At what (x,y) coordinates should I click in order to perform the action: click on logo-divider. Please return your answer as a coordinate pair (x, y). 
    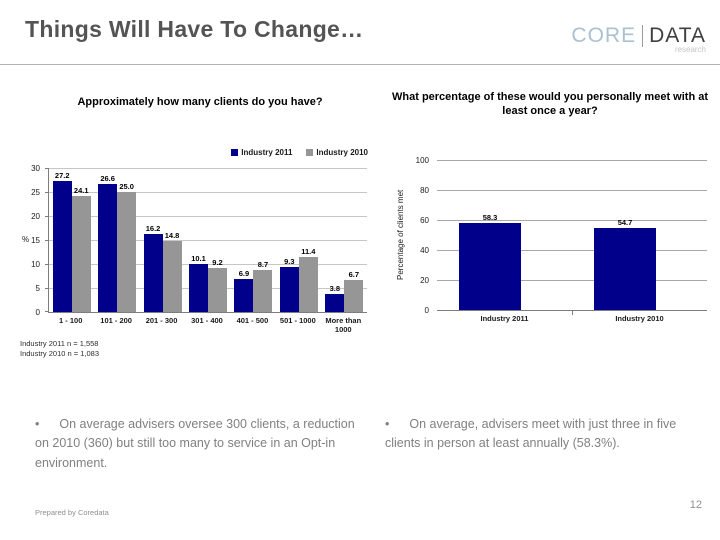
    Looking at the image, I should click on (643, 36).